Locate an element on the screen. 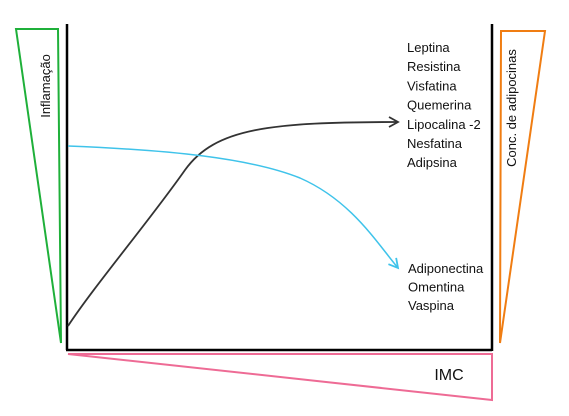  adipokine-concentration-label: Conc. de adipocinas is located at coordinates (511, 108).